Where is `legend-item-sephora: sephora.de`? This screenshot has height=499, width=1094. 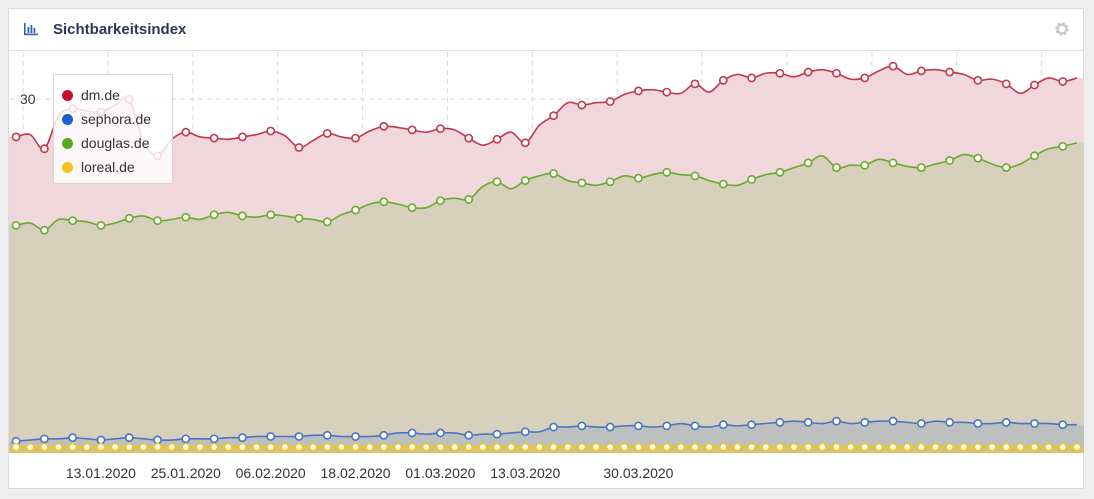 legend-item-sephora: sephora.de is located at coordinates (106, 121).